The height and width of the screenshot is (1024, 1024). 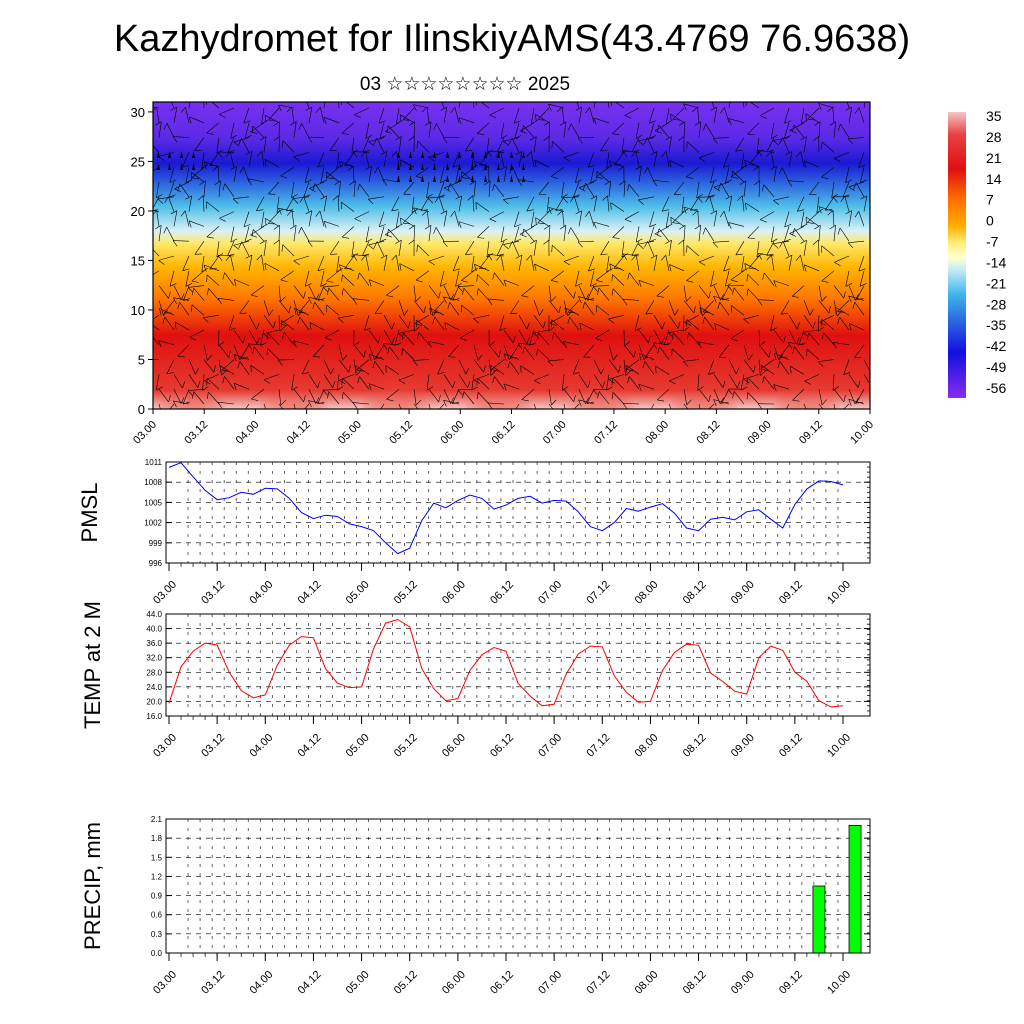 What do you see at coordinates (396, 369) in the screenshot?
I see `warm-blob` at bounding box center [396, 369].